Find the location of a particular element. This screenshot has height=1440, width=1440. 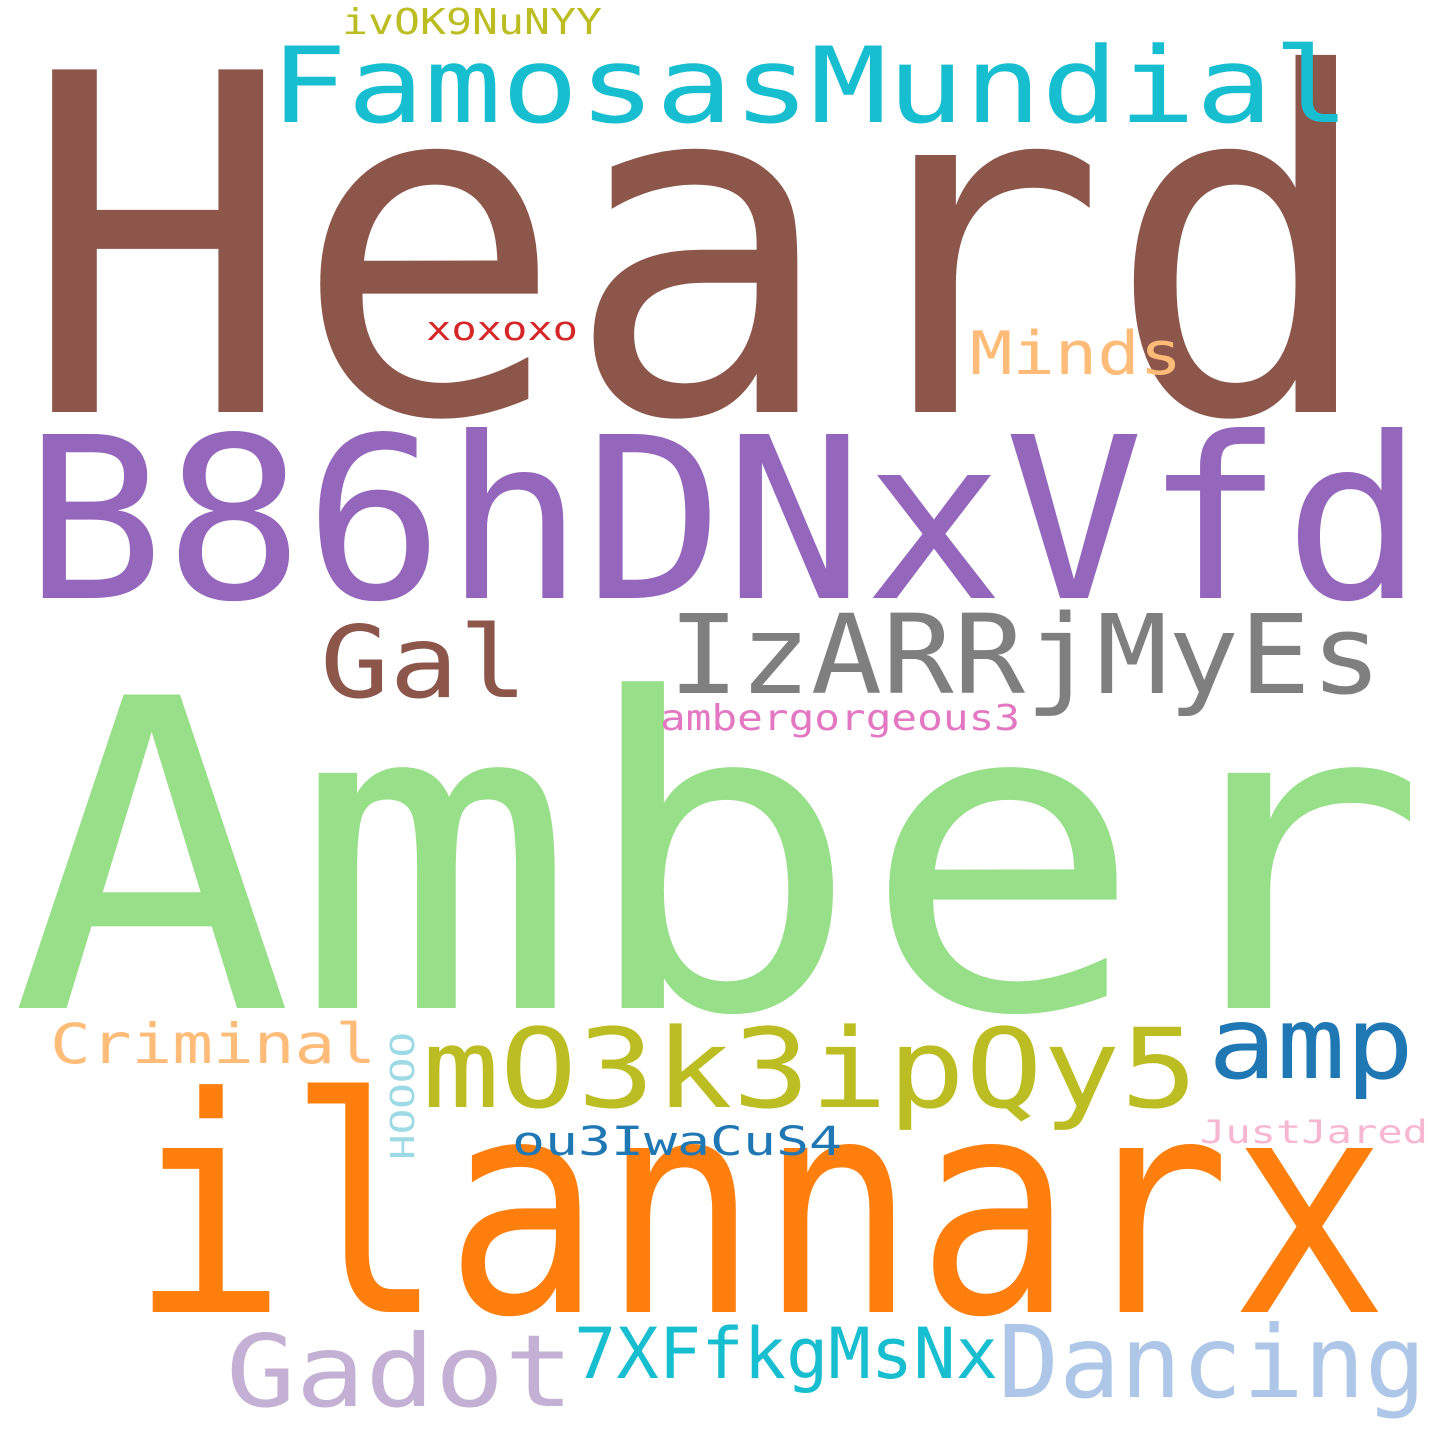

word-ivok9nunyy: ivOK9NuNYY is located at coordinates (472, 22).